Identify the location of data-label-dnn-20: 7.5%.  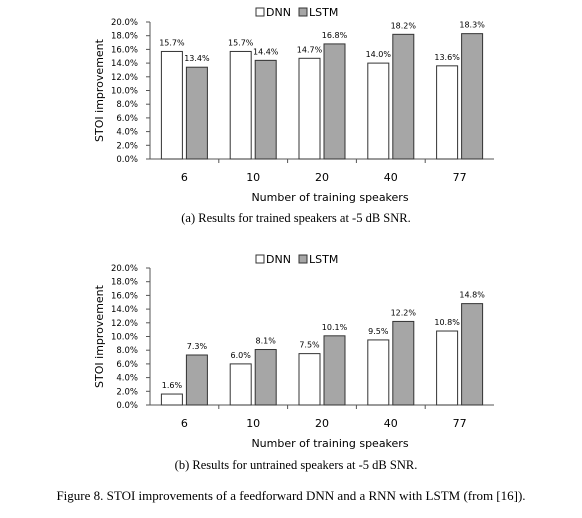
(309, 345).